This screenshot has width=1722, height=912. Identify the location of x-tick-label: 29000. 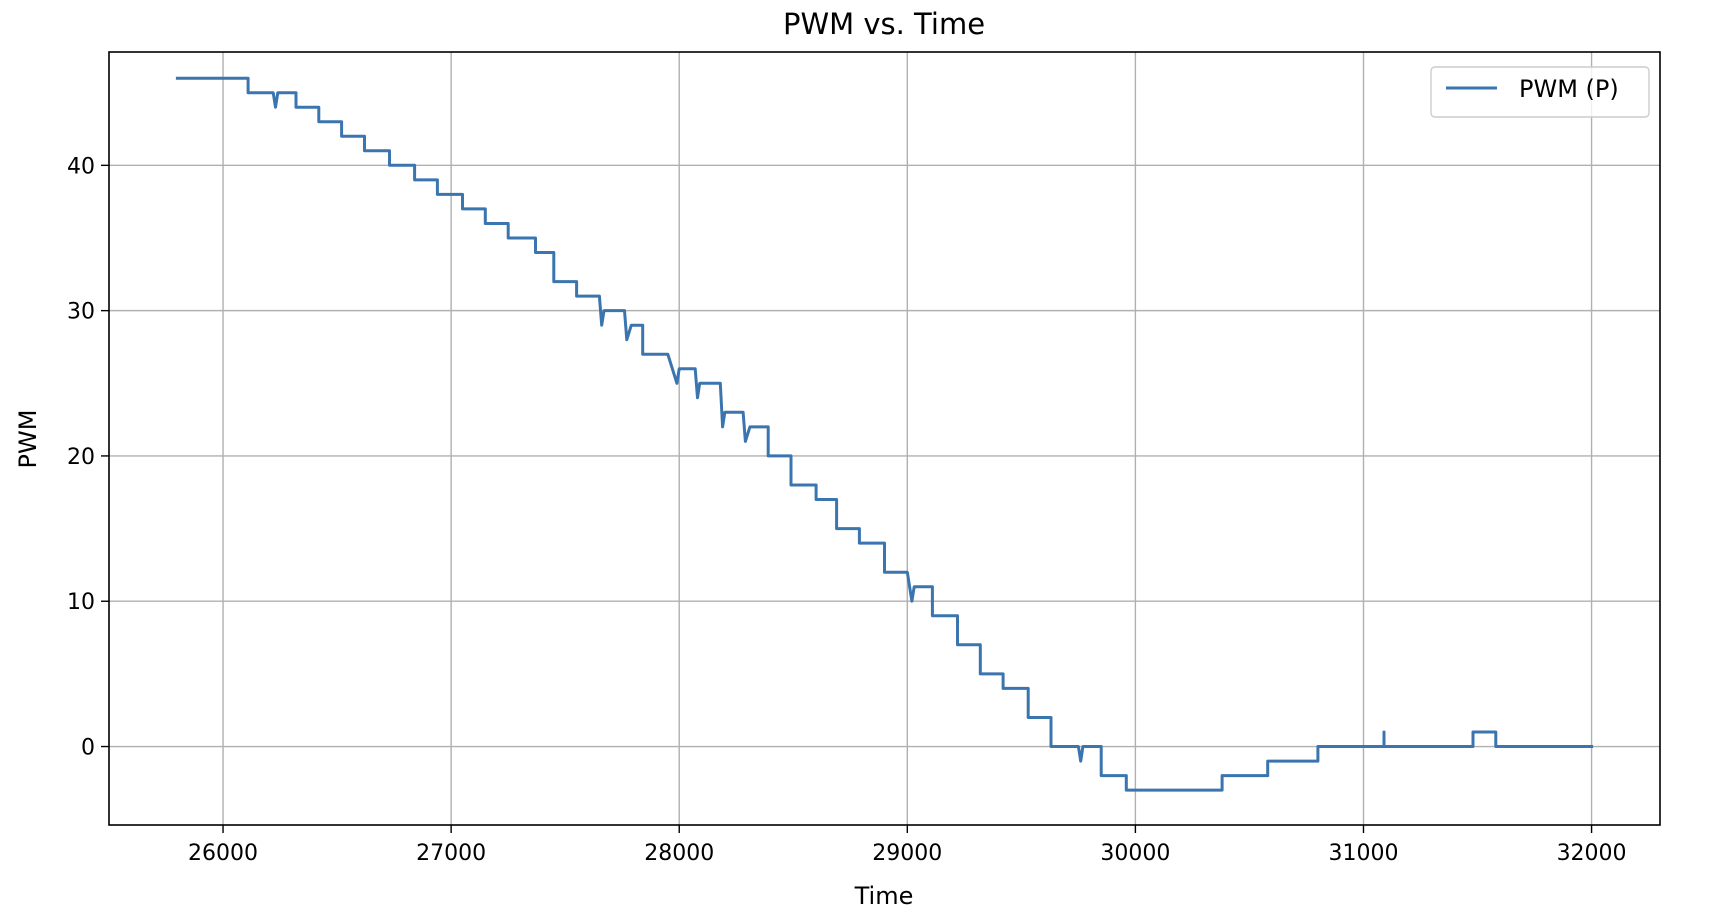
(907, 853).